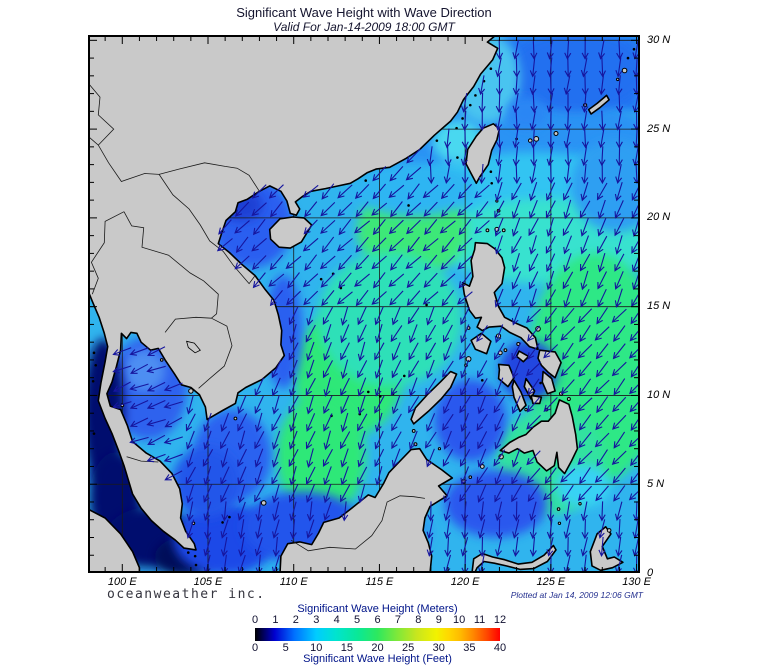 Image resolution: width=775 pixels, height=665 pixels. I want to click on legend-meters-value: 1, so click(275, 620).